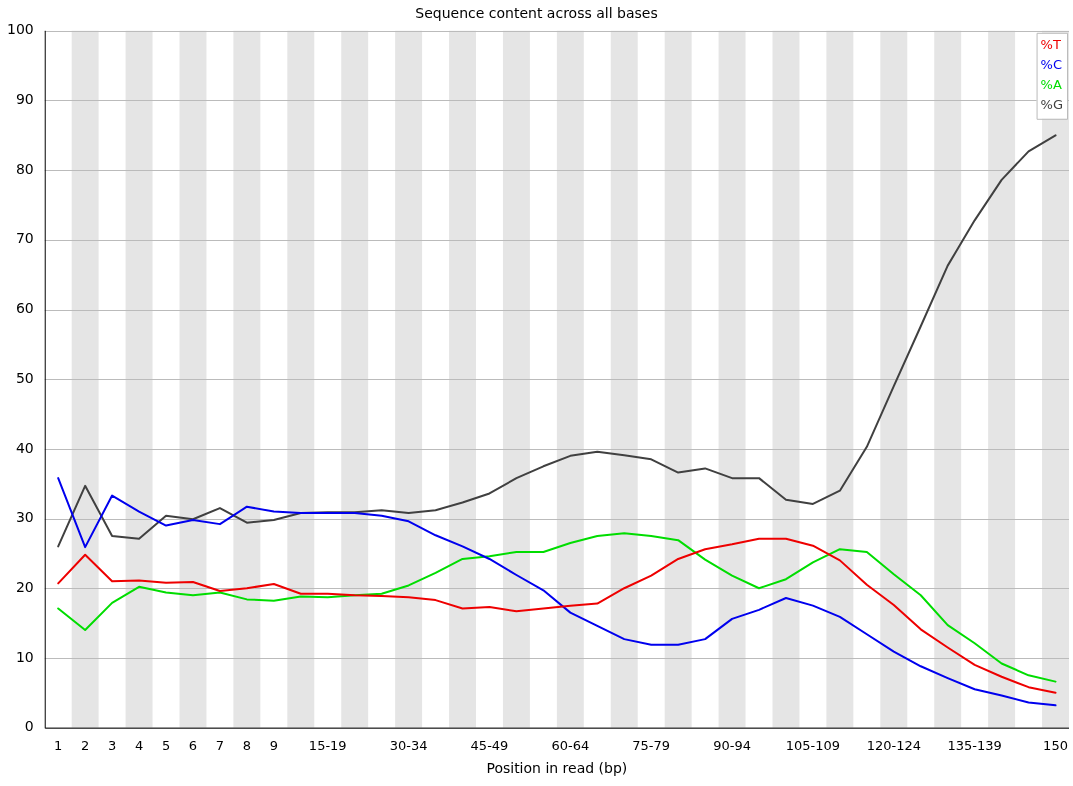  What do you see at coordinates (408, 745) in the screenshot?
I see `x-tick-label: 30-34` at bounding box center [408, 745].